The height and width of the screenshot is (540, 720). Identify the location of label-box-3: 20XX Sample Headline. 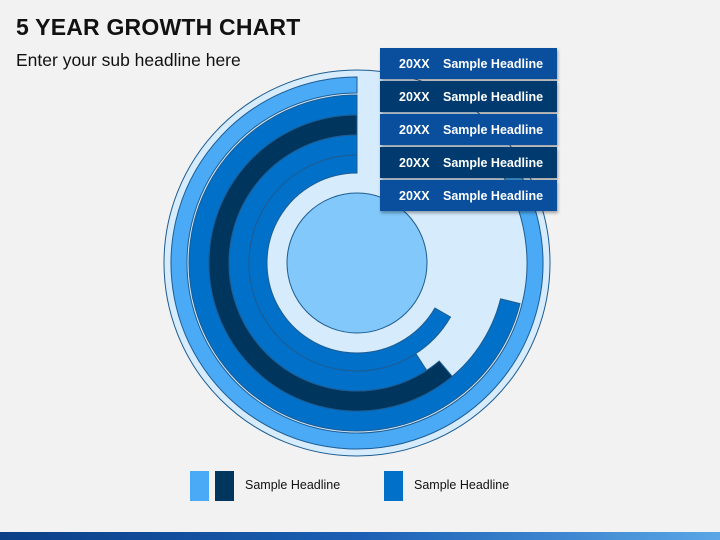
(468, 129).